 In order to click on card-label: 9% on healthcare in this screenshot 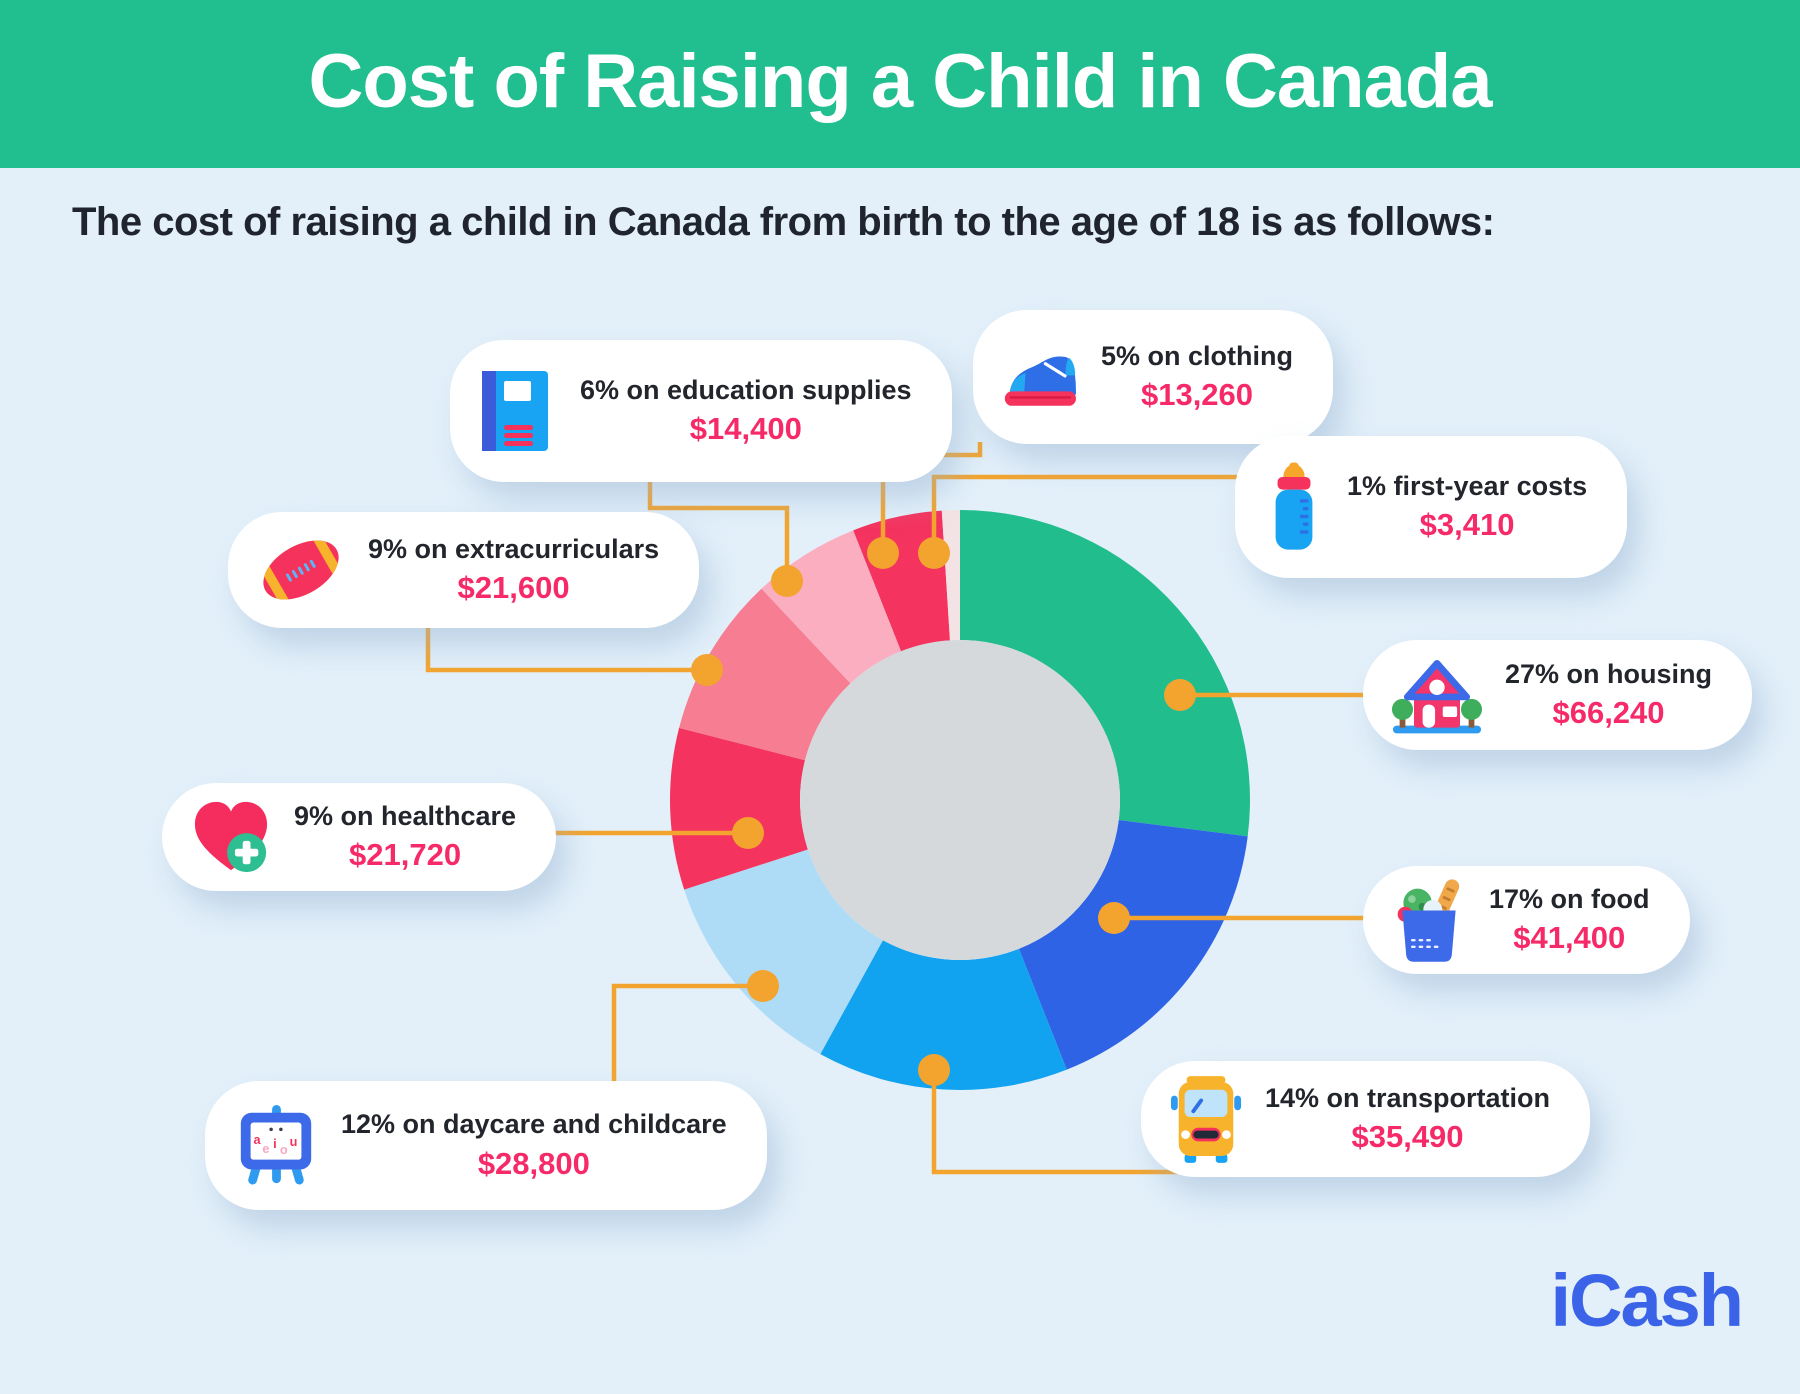, I will do `click(405, 815)`.